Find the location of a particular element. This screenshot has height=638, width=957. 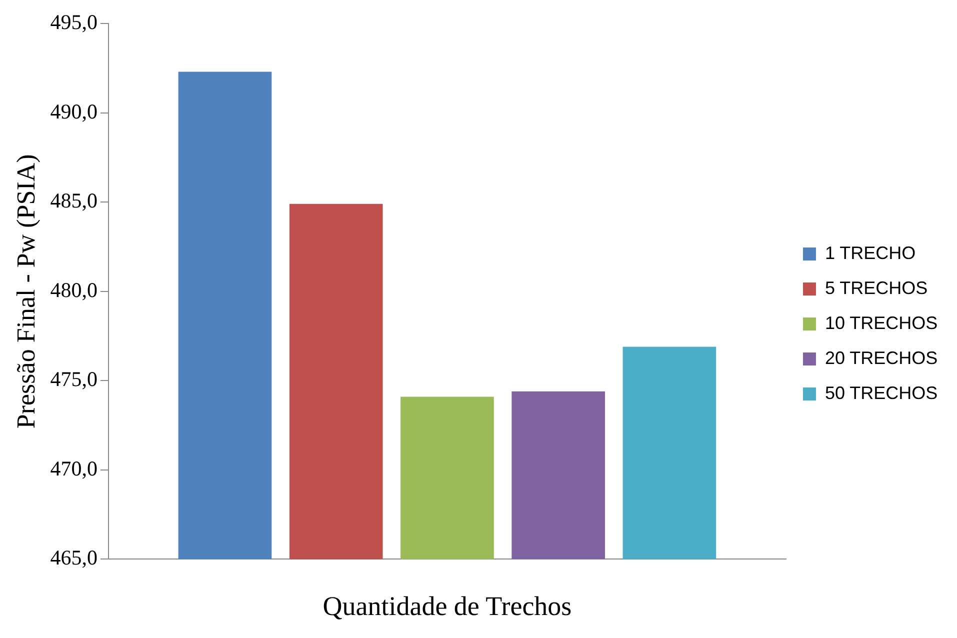

legend-label: 10 TRECHOS is located at coordinates (881, 322).